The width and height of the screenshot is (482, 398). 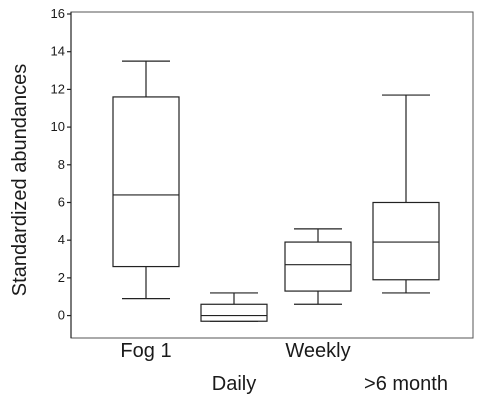 What do you see at coordinates (58, 88) in the screenshot?
I see `y-tick-label: 12` at bounding box center [58, 88].